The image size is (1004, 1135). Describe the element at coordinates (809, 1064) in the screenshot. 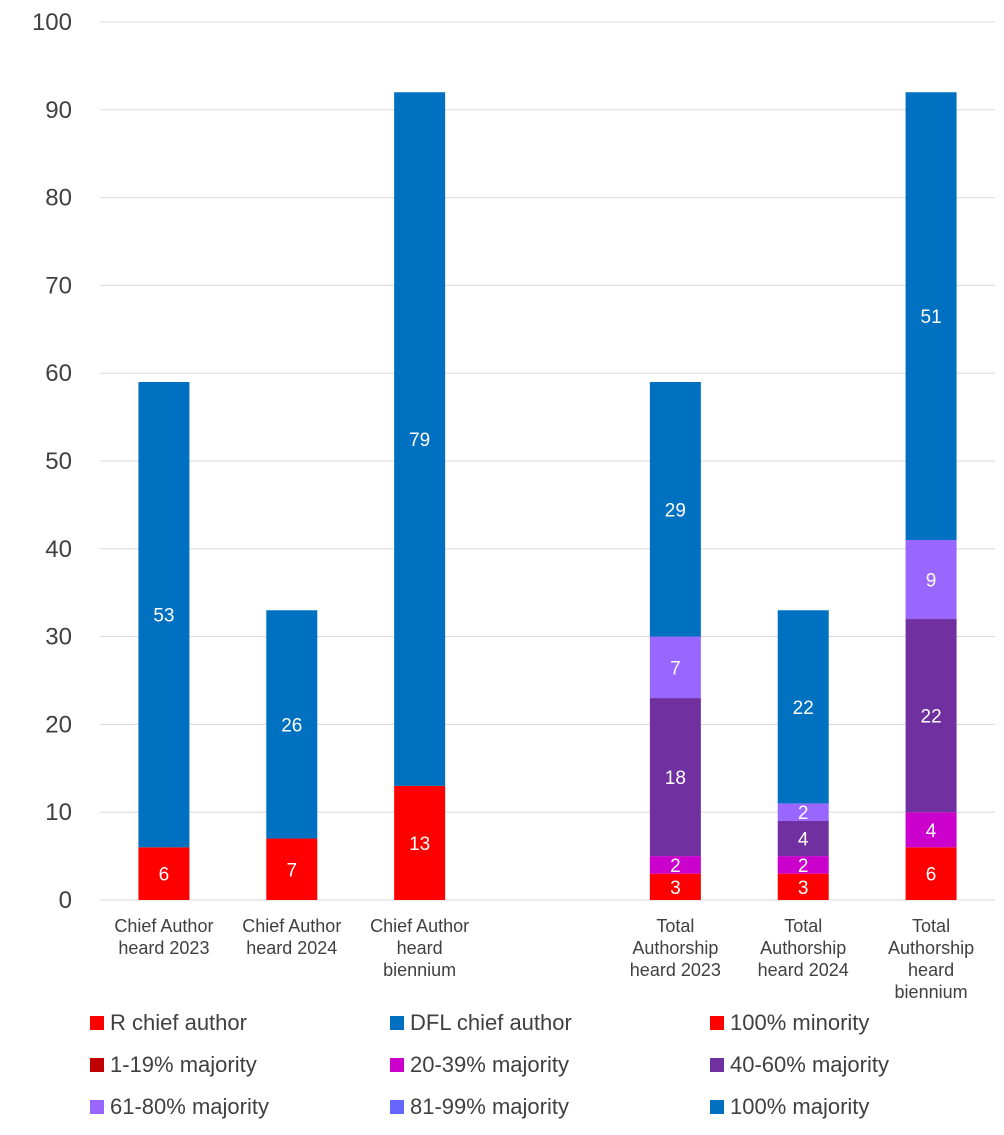

I see `legend-label: 40-60% majority` at that location.